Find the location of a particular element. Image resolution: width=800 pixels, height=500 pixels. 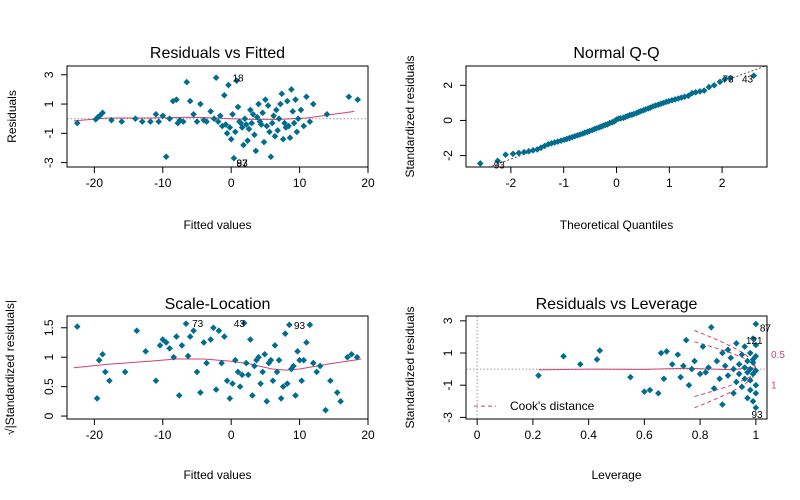

plot-frame is located at coordinates (217, 116).